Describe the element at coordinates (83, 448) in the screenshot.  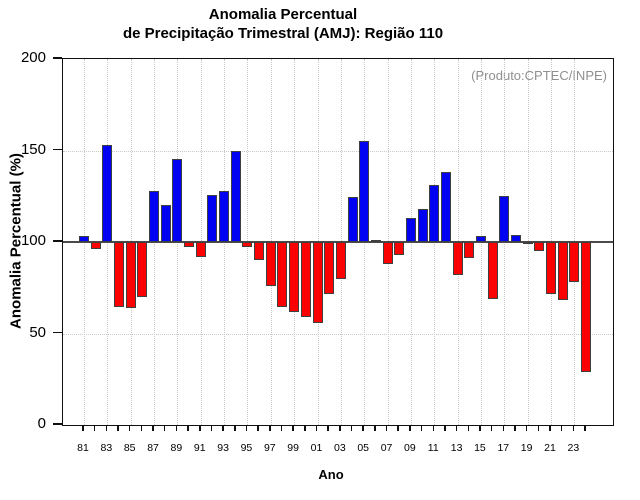
I see `x-tick-label-81: 81` at that location.